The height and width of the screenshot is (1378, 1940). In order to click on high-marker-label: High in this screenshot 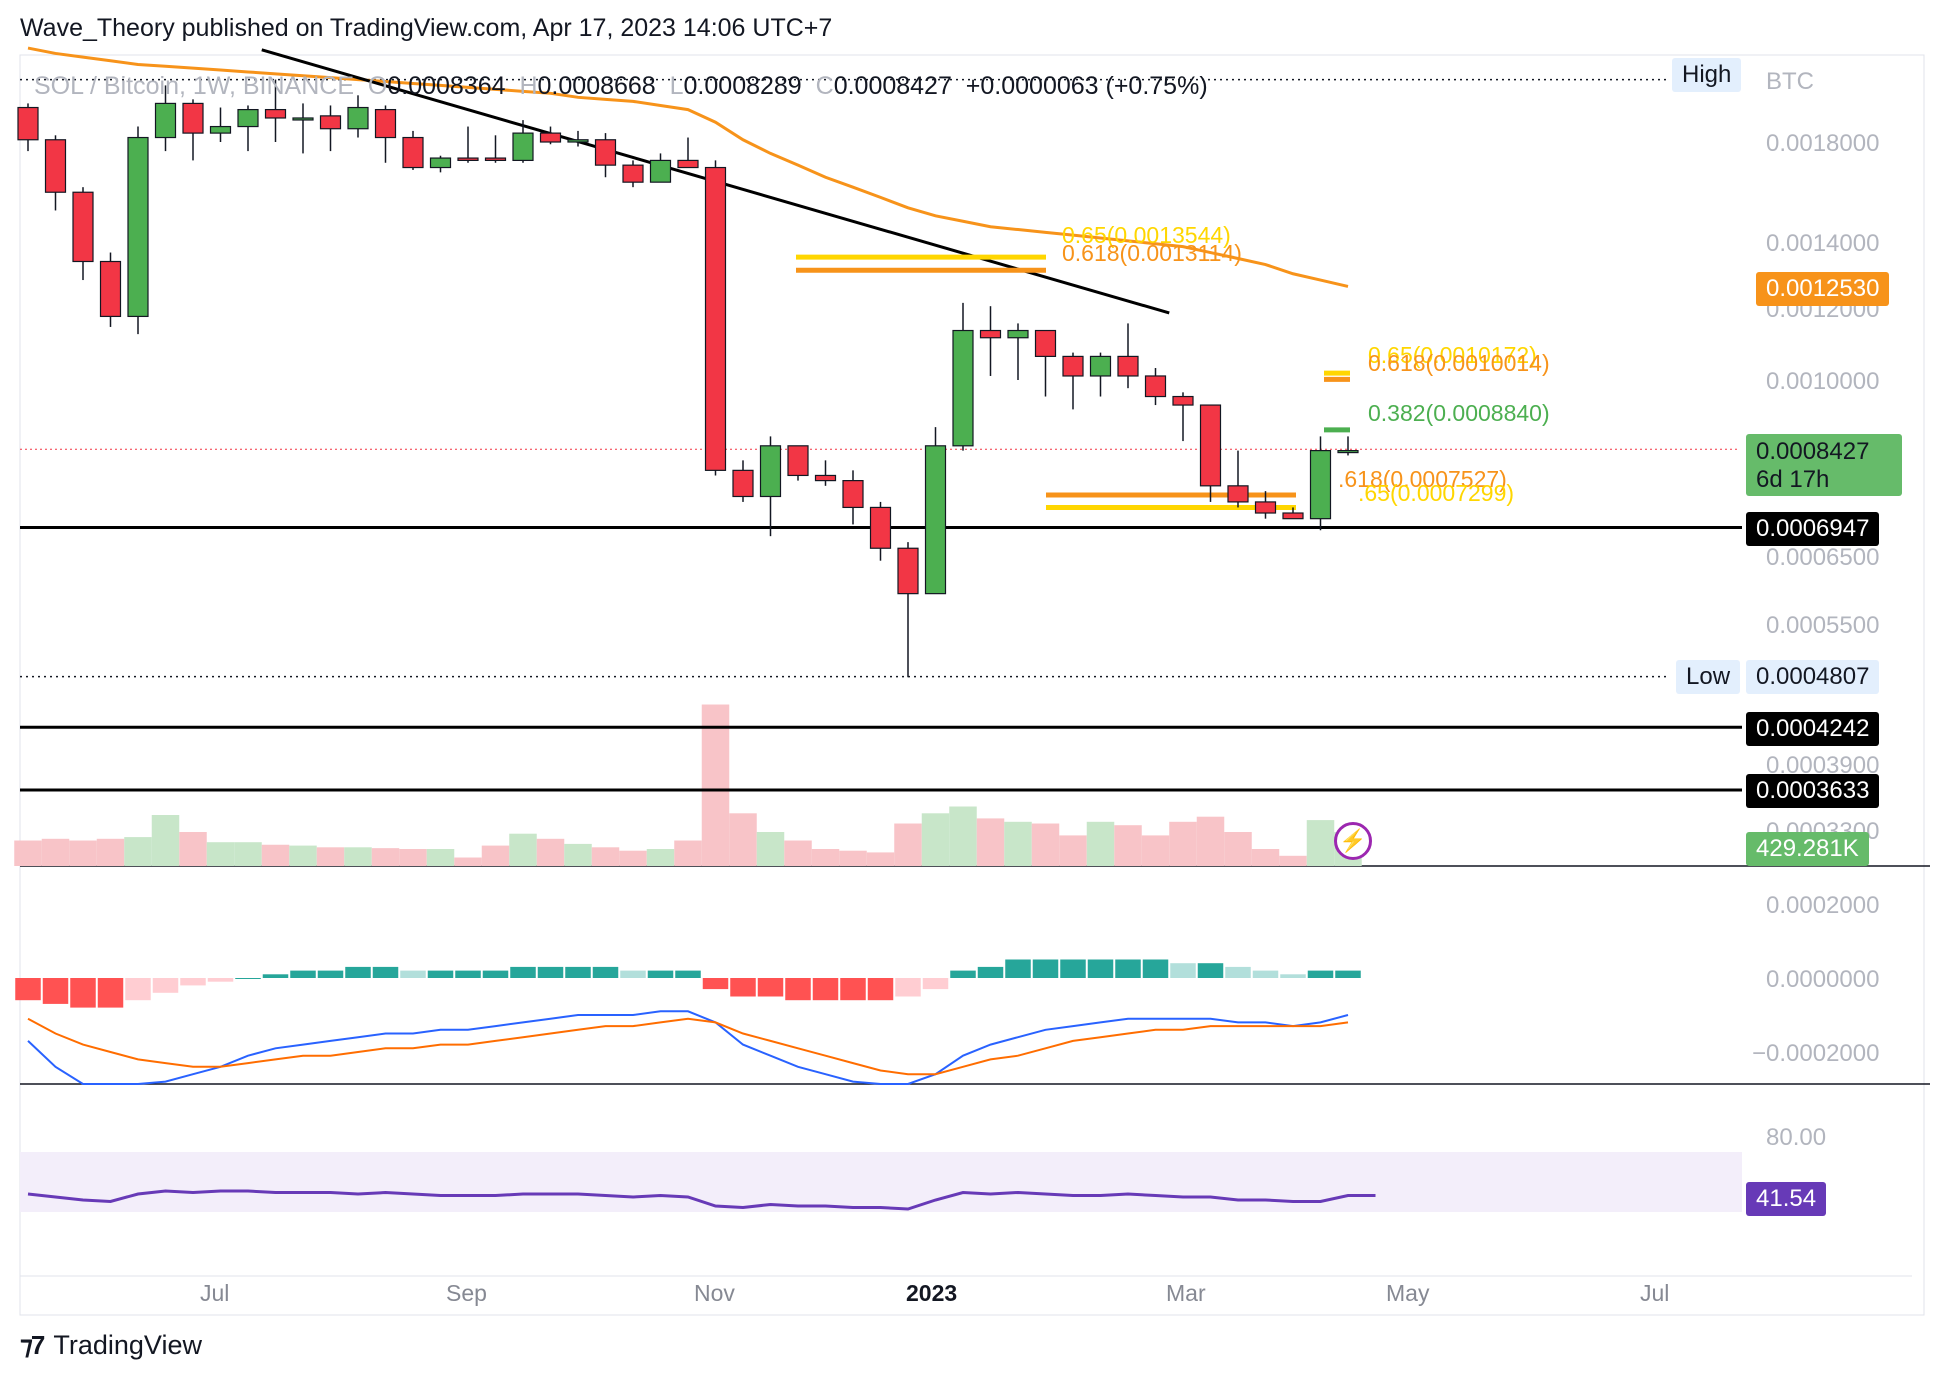, I will do `click(1707, 75)`.